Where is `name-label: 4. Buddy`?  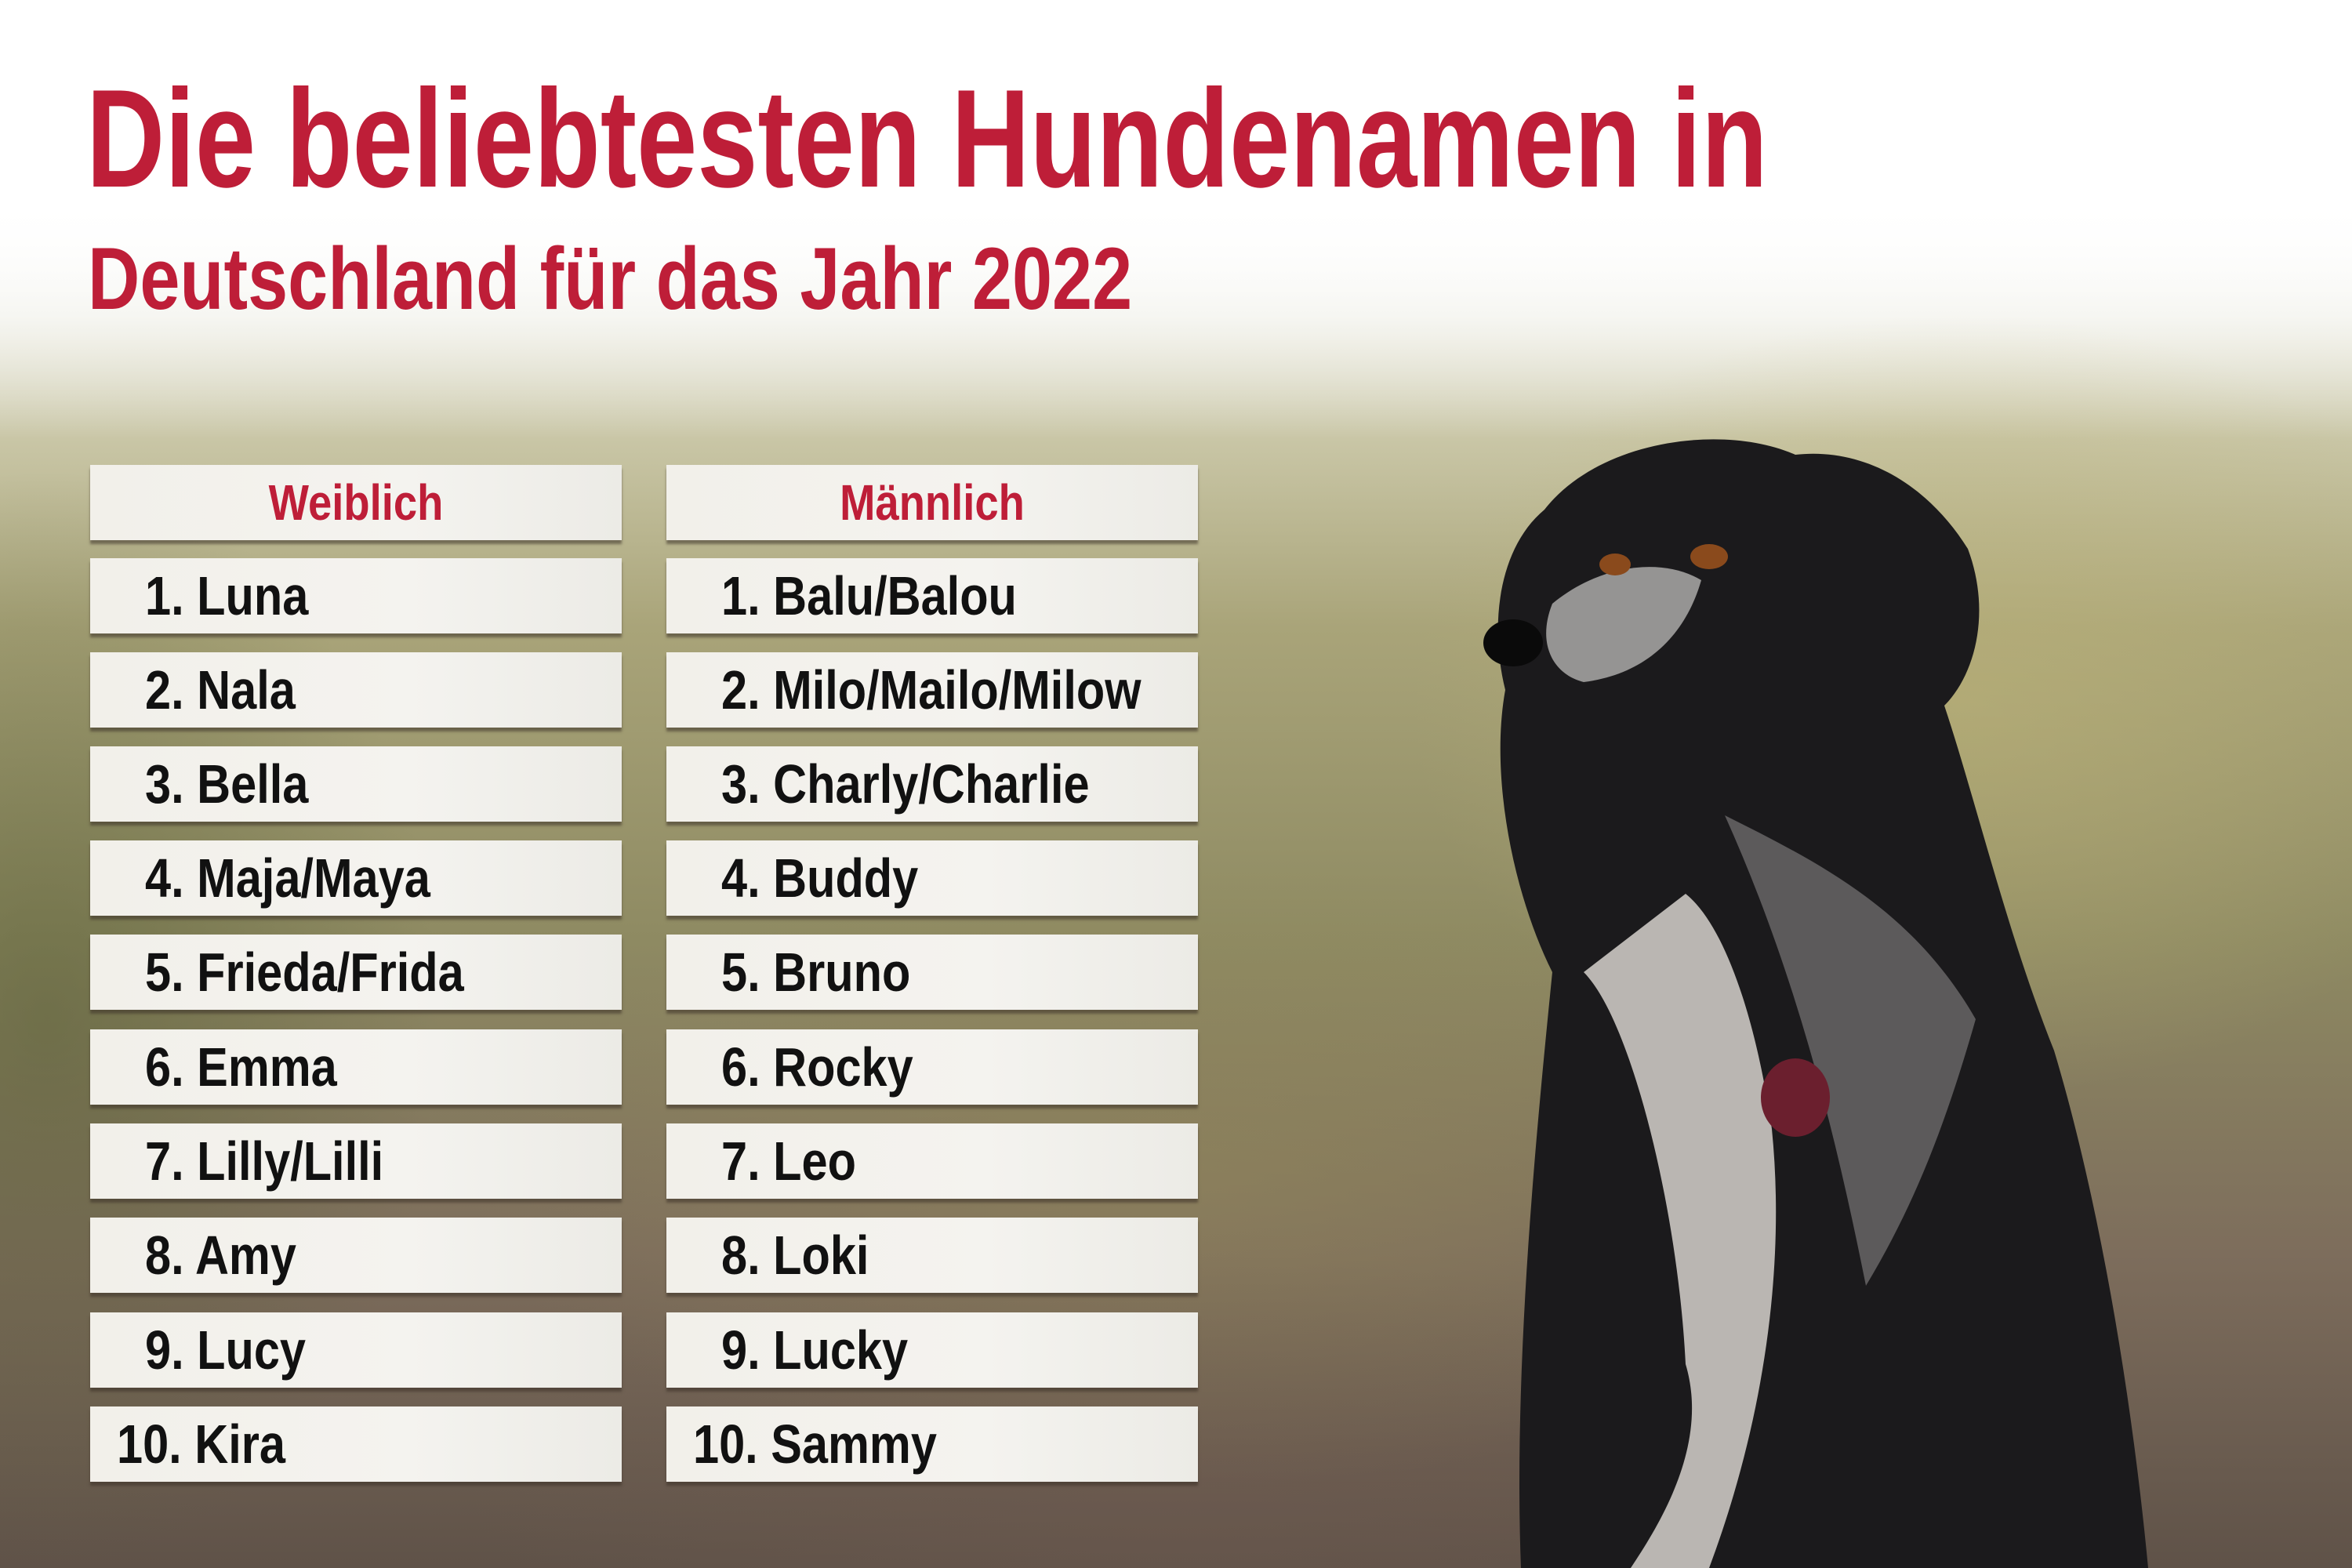 name-label: 4. Buddy is located at coordinates (820, 878).